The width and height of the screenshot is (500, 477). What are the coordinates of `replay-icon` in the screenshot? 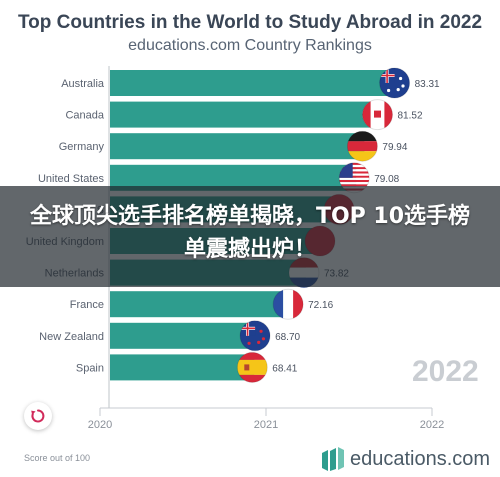 It's located at (38, 416).